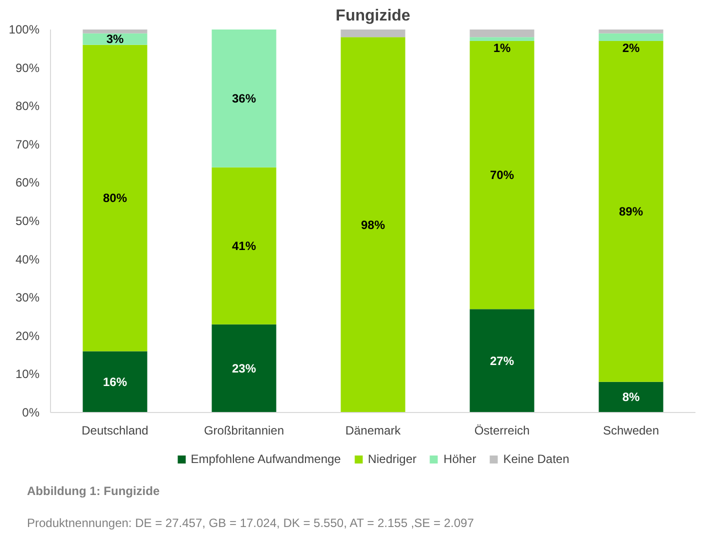 Image resolution: width=708 pixels, height=549 pixels. I want to click on data-label: 16%, so click(115, 381).